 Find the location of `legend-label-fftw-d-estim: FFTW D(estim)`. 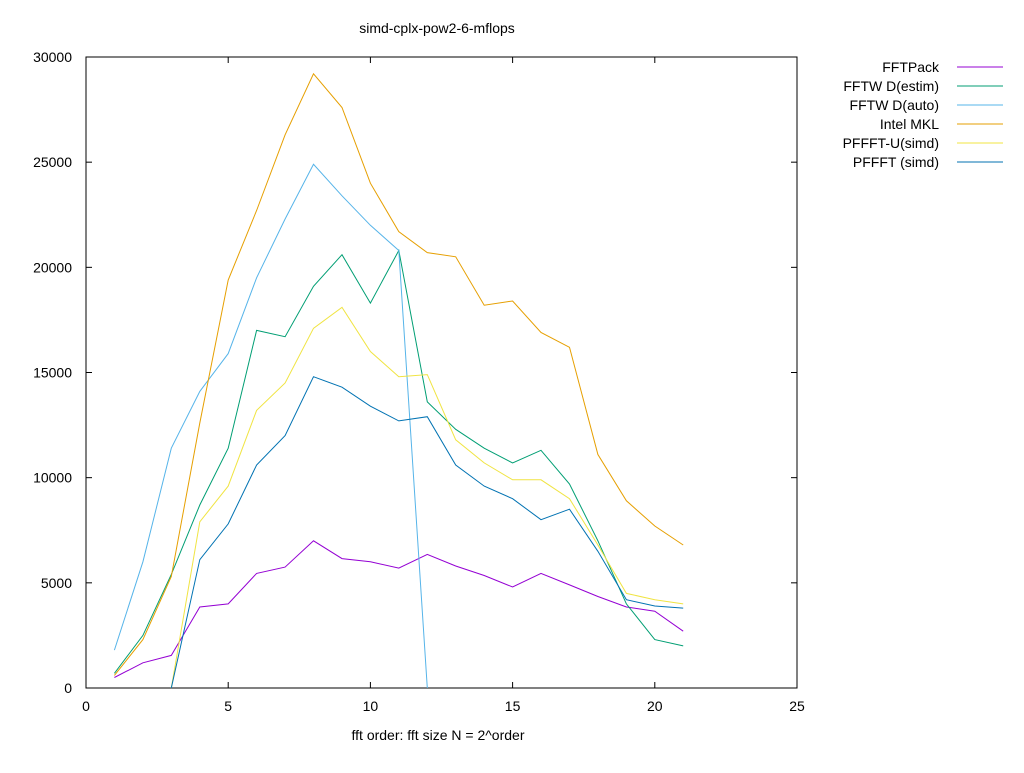

legend-label-fftw-d-estim: FFTW D(estim) is located at coordinates (891, 86).